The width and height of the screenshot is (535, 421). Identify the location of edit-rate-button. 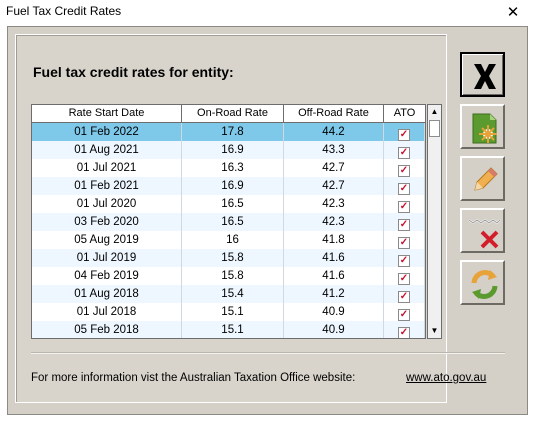
(482, 178).